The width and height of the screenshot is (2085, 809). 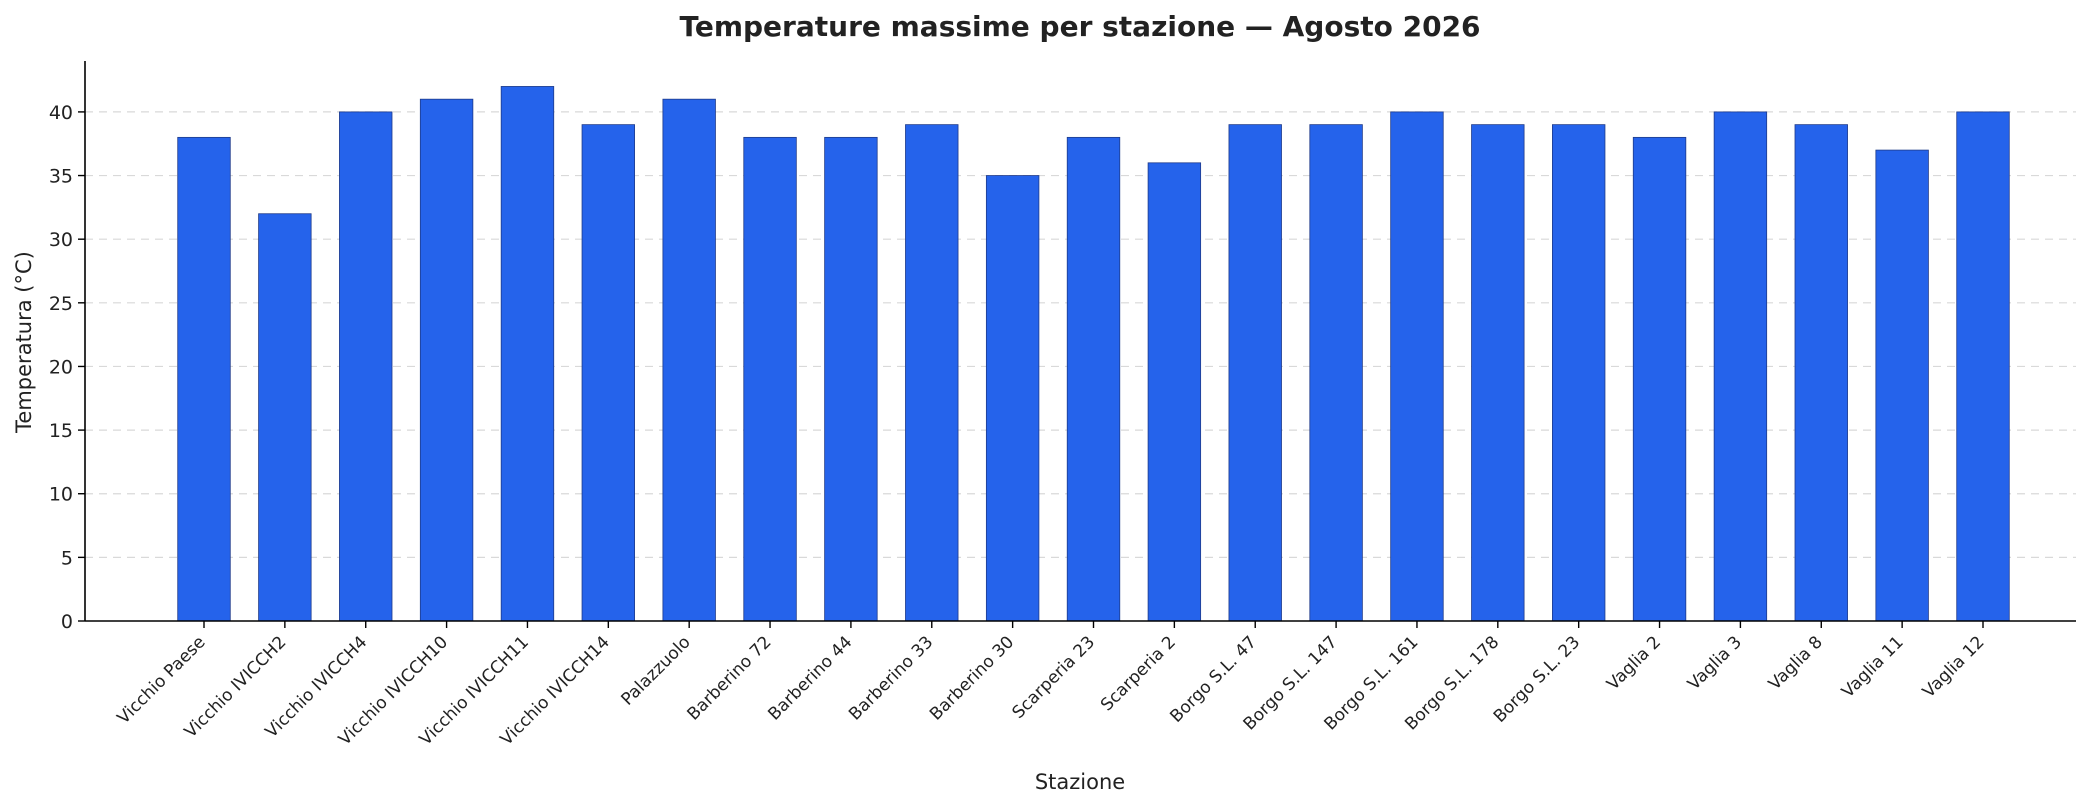 I want to click on y-tick-label: 15, so click(x=61, y=431).